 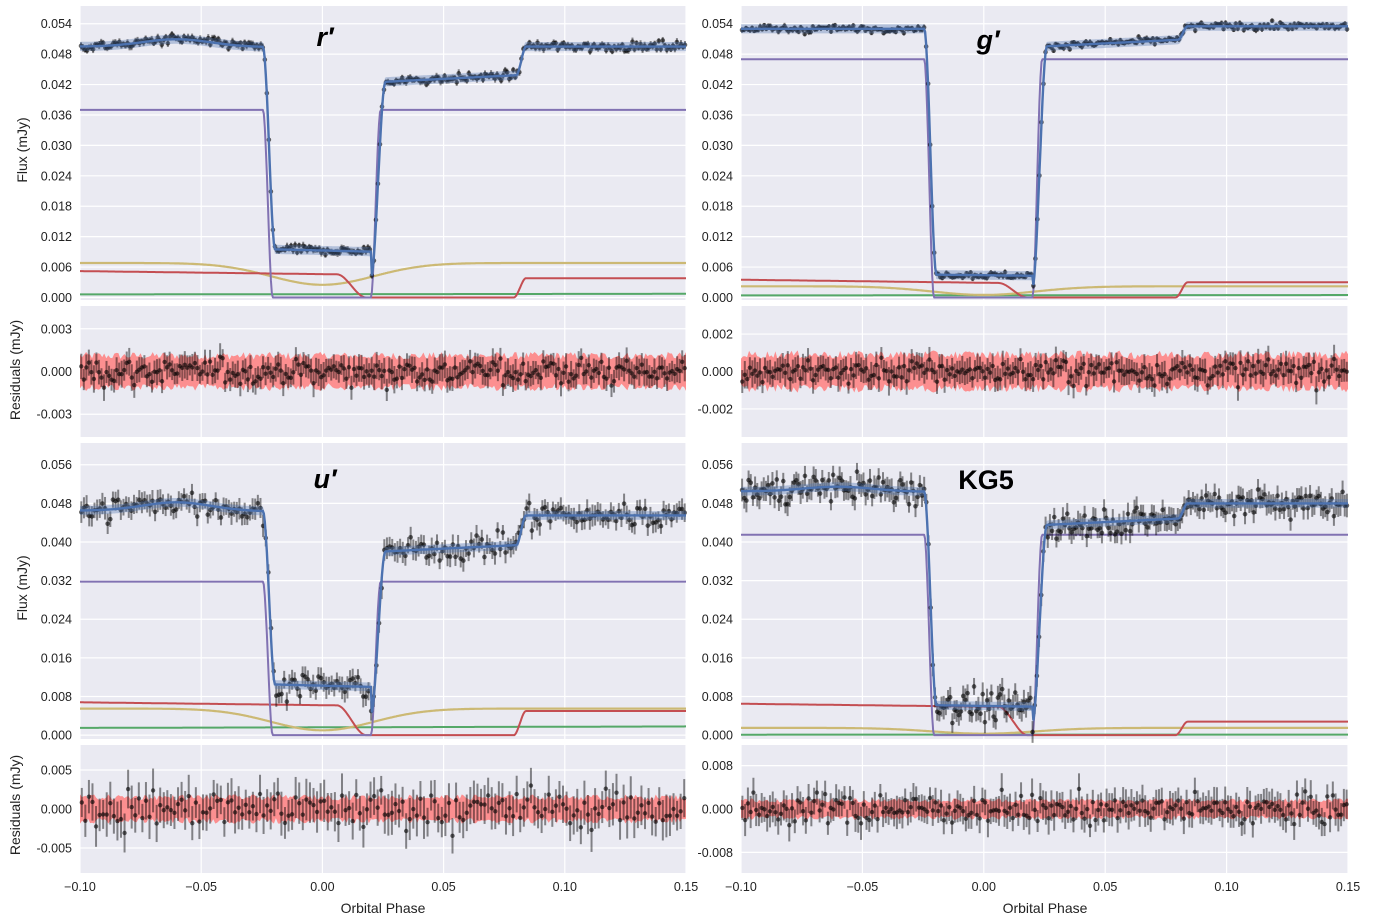 I want to click on model-band, so click(x=1044, y=603).